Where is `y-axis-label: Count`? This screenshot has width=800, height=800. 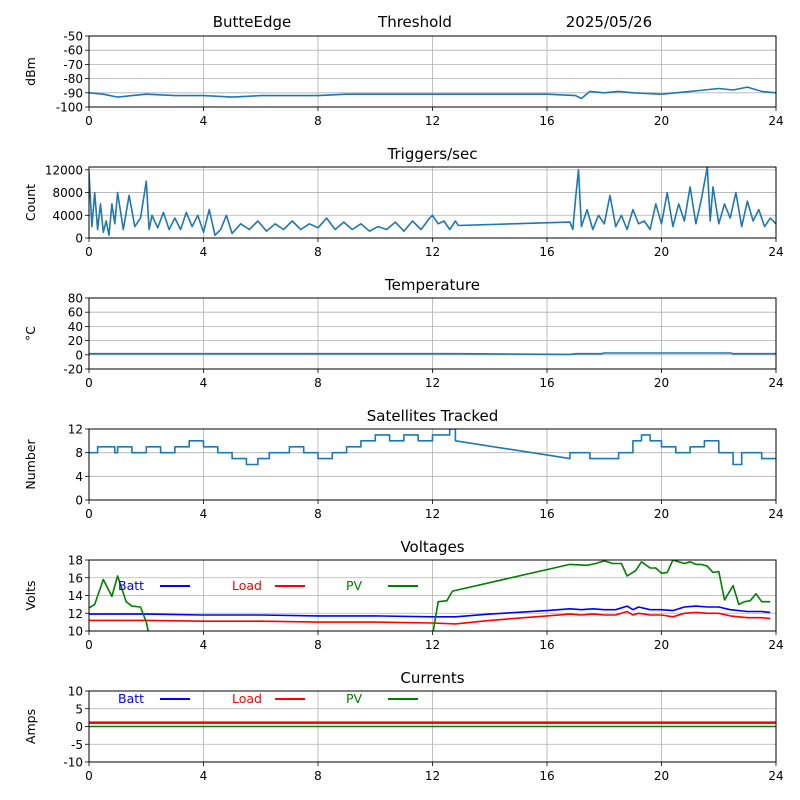 y-axis-label: Count is located at coordinates (30, 202).